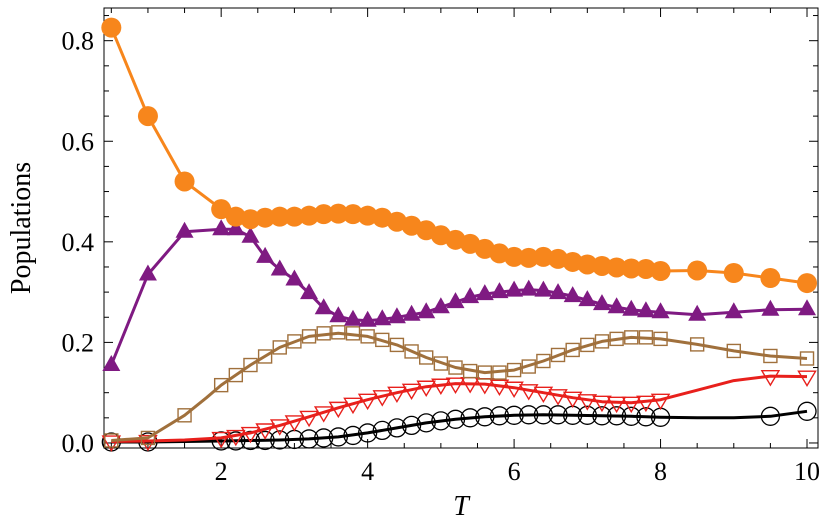 Image resolution: width=823 pixels, height=529 pixels. Describe the element at coordinates (221, 471) in the screenshot. I see `x-tick-label: 2` at that location.